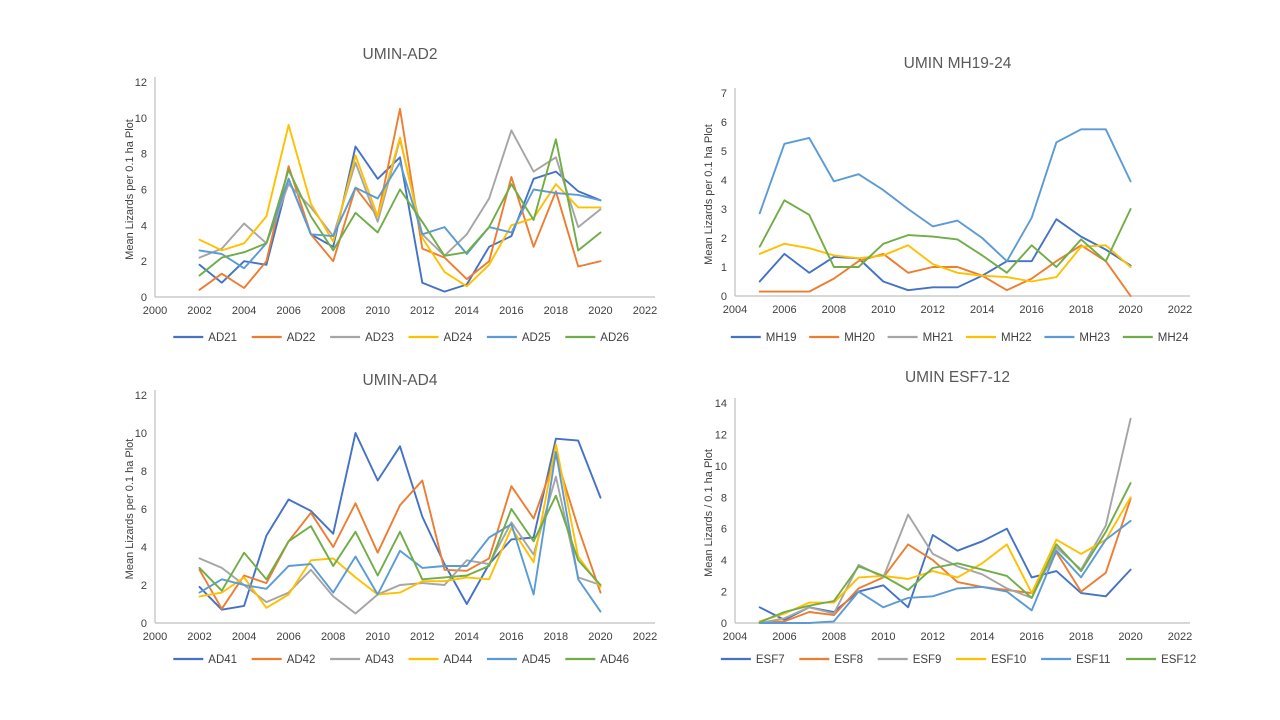 The image size is (1280, 720). Describe the element at coordinates (938, 338) in the screenshot. I see `legend-label: MH21` at that location.